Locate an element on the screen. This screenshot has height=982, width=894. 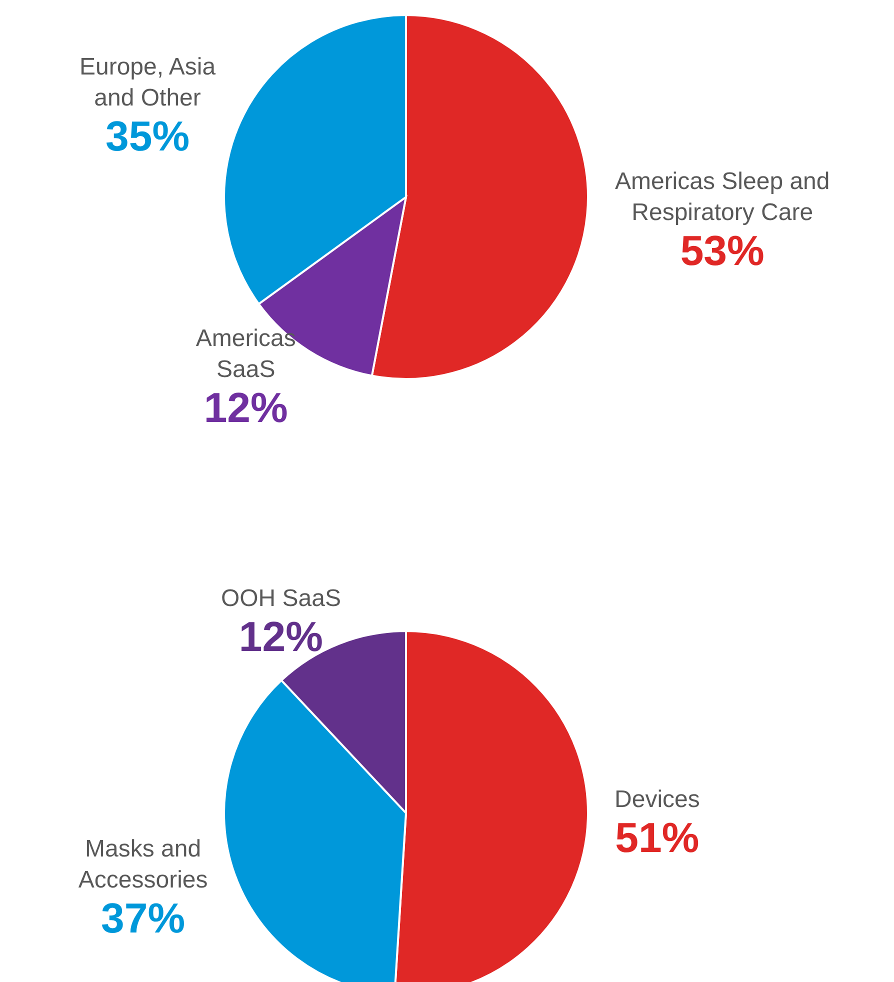
data-label: 35% is located at coordinates (147, 136).